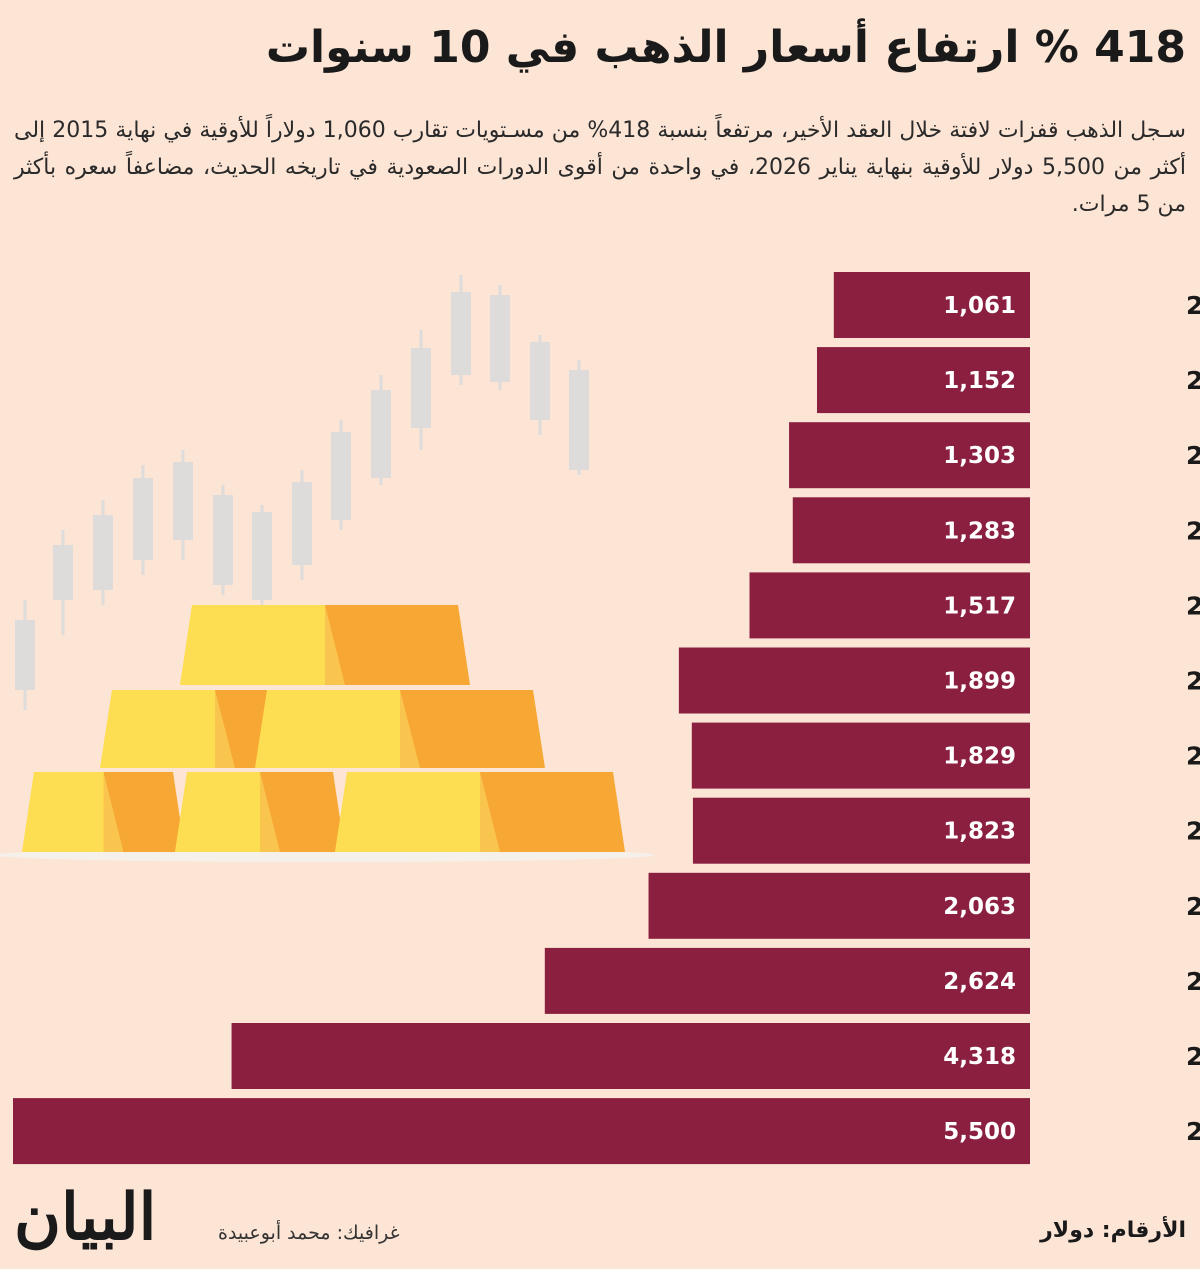 The width and height of the screenshot is (1200, 1269). Describe the element at coordinates (979, 682) in the screenshot. I see `bar-value-label: 1,899` at that location.